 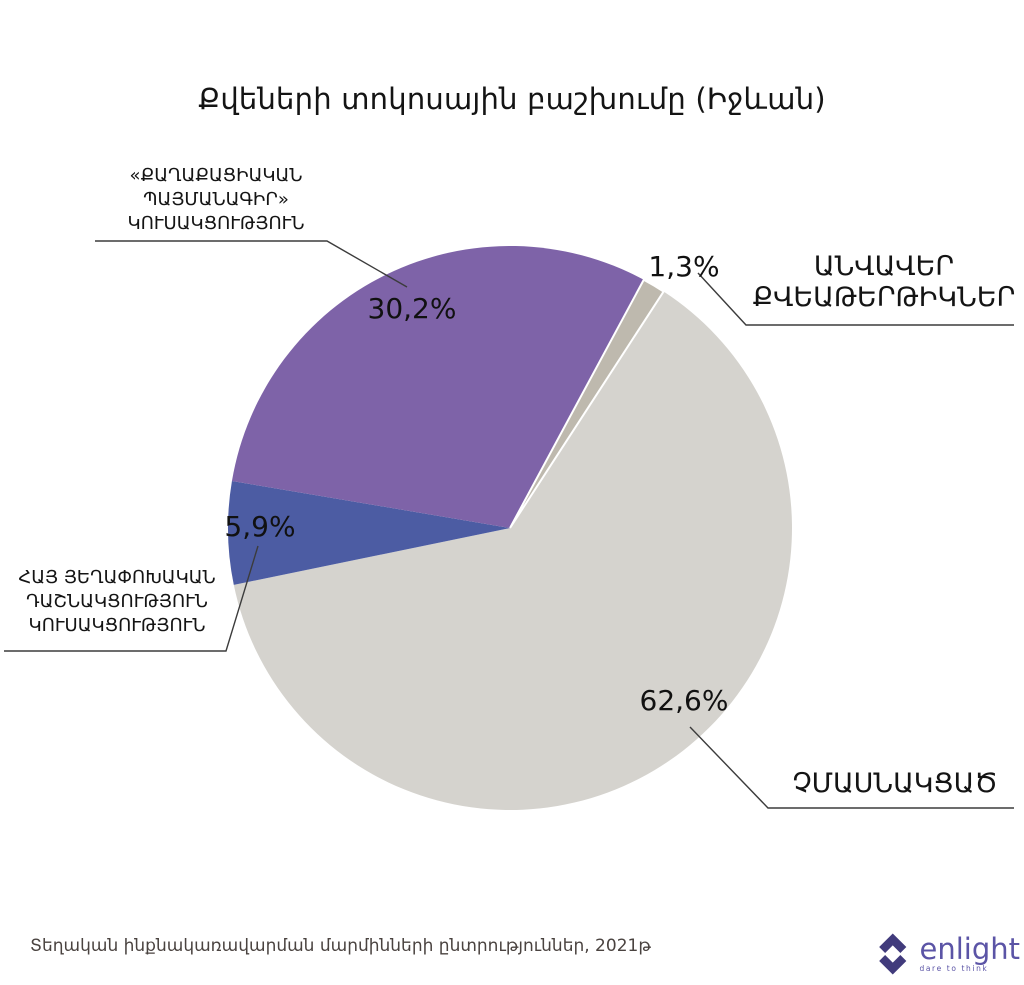 I want to click on logo-name: enlight, so click(x=970, y=949).